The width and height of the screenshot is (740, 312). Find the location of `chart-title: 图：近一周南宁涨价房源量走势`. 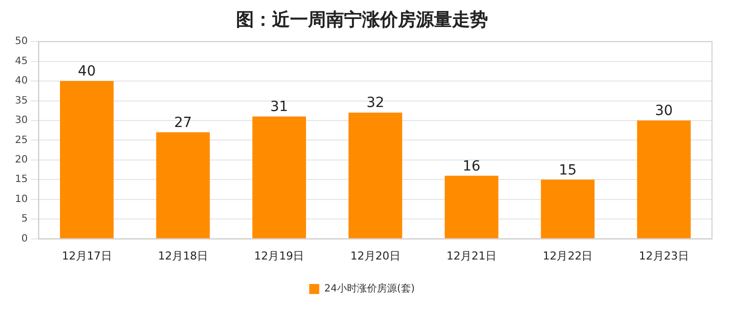

chart-title: 图：近一周南宁涨价房源量走势 is located at coordinates (362, 19).